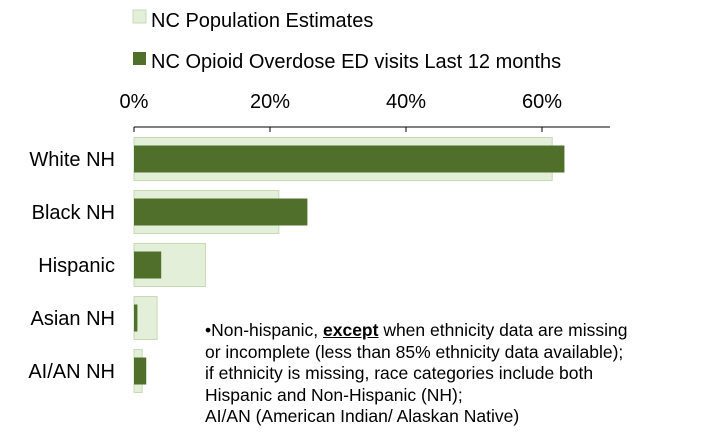 The image size is (711, 441). Describe the element at coordinates (262, 21) in the screenshot. I see `legend-label-population: NC Population Estimates` at that location.